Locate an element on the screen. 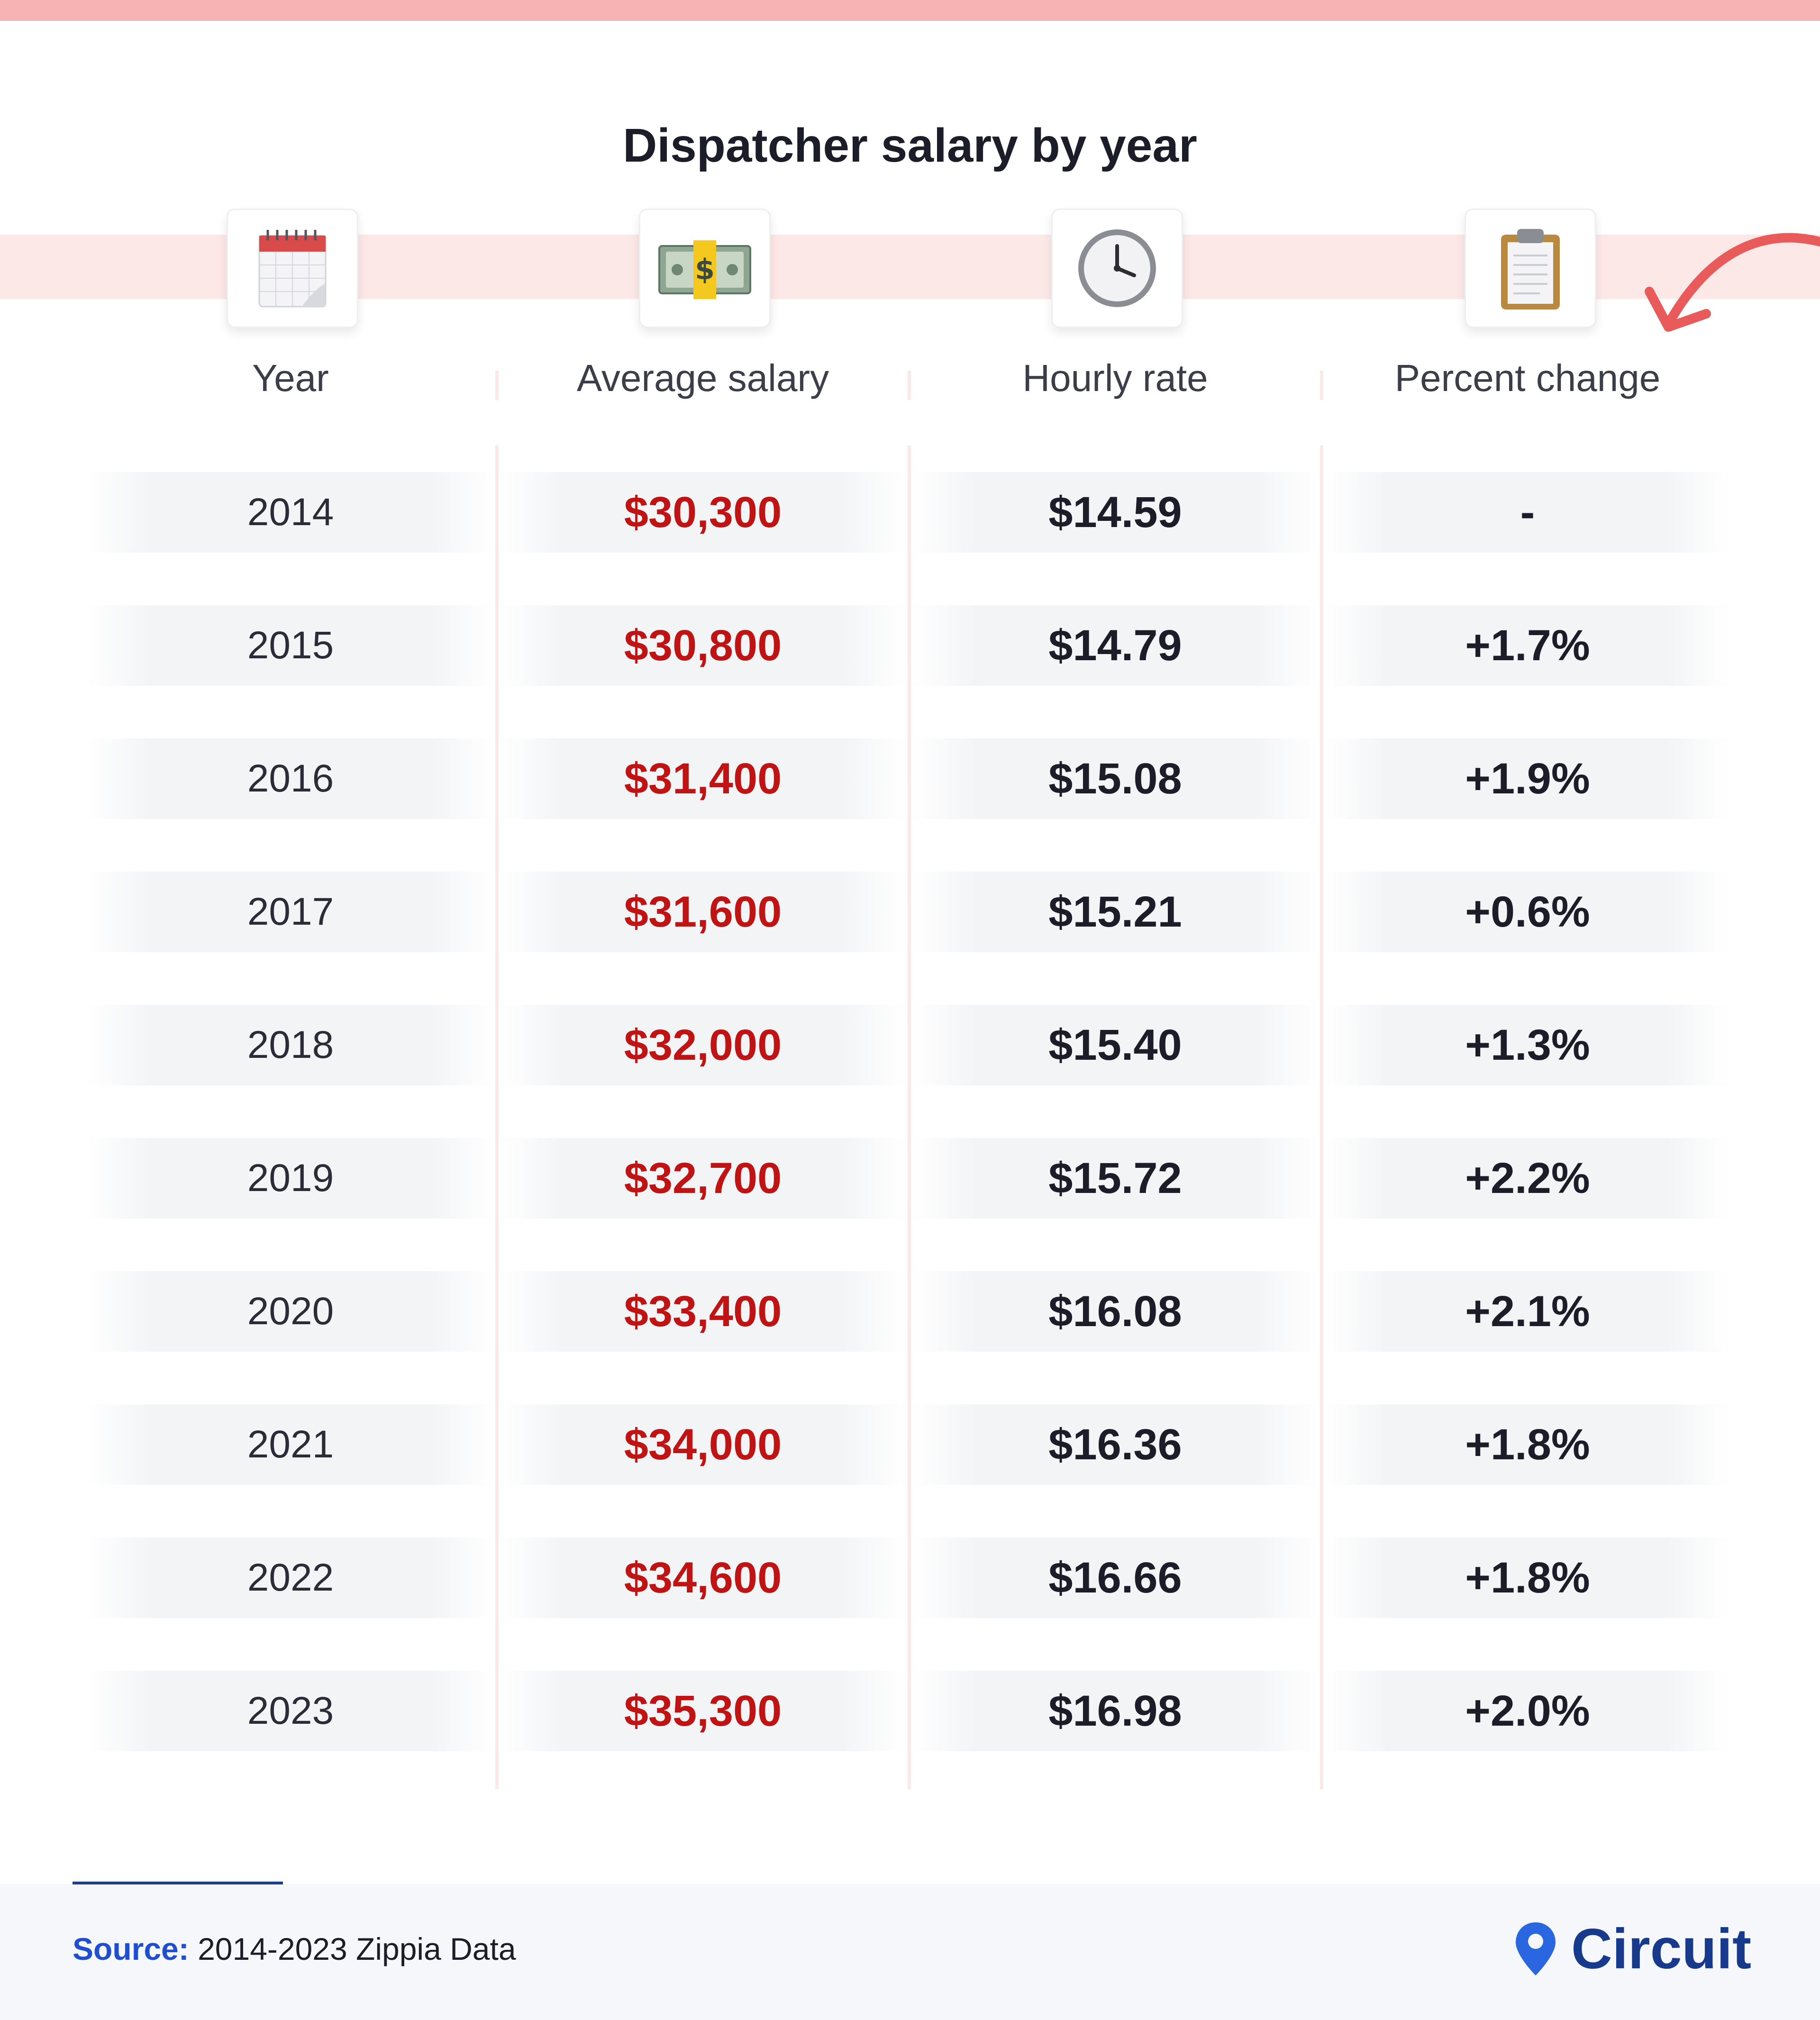 The image size is (1820, 2020). cell-hourly-rate: $15.72 is located at coordinates (1115, 1179).